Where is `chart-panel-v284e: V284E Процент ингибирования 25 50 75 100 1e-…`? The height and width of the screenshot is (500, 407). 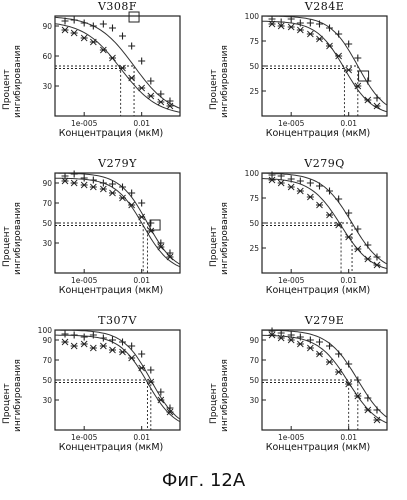
chart-panel-v284e: V284E Процент ингибирования 25 50 75 100 1e-… is located at coordinates (307, 75).